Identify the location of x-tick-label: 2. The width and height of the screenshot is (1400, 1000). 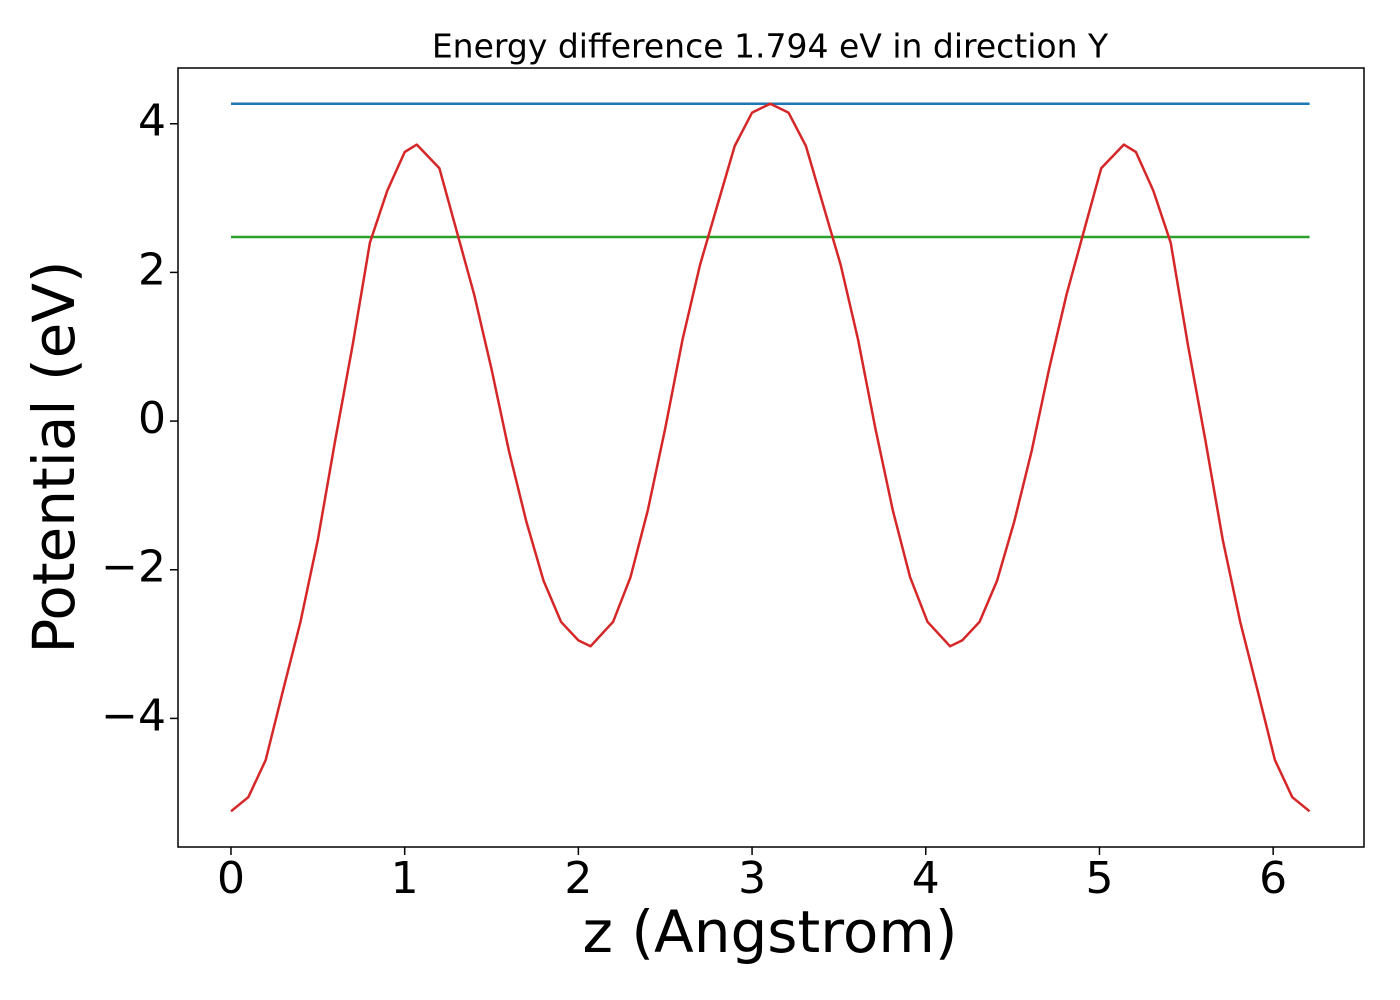
(578, 878).